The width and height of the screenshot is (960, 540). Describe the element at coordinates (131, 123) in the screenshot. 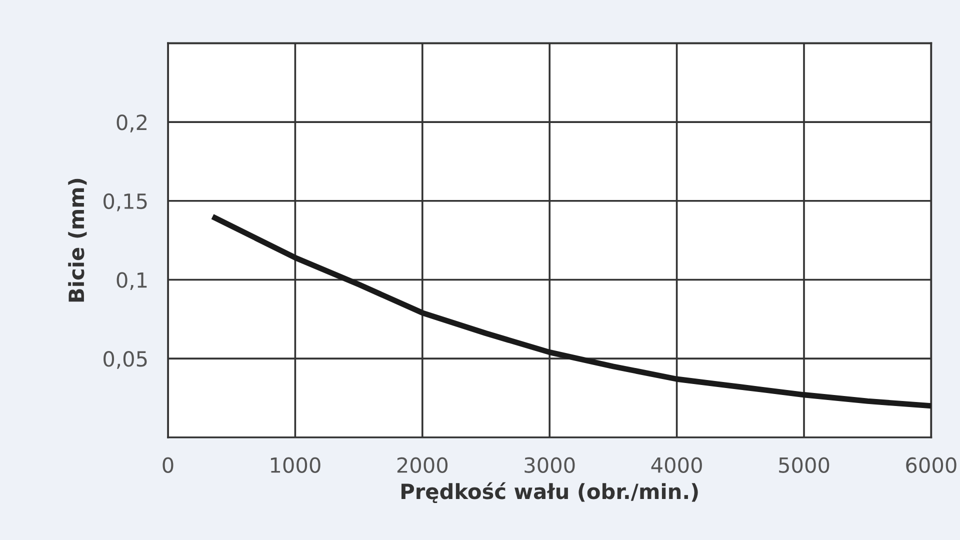

I see `y-tick-label: 0,2` at that location.